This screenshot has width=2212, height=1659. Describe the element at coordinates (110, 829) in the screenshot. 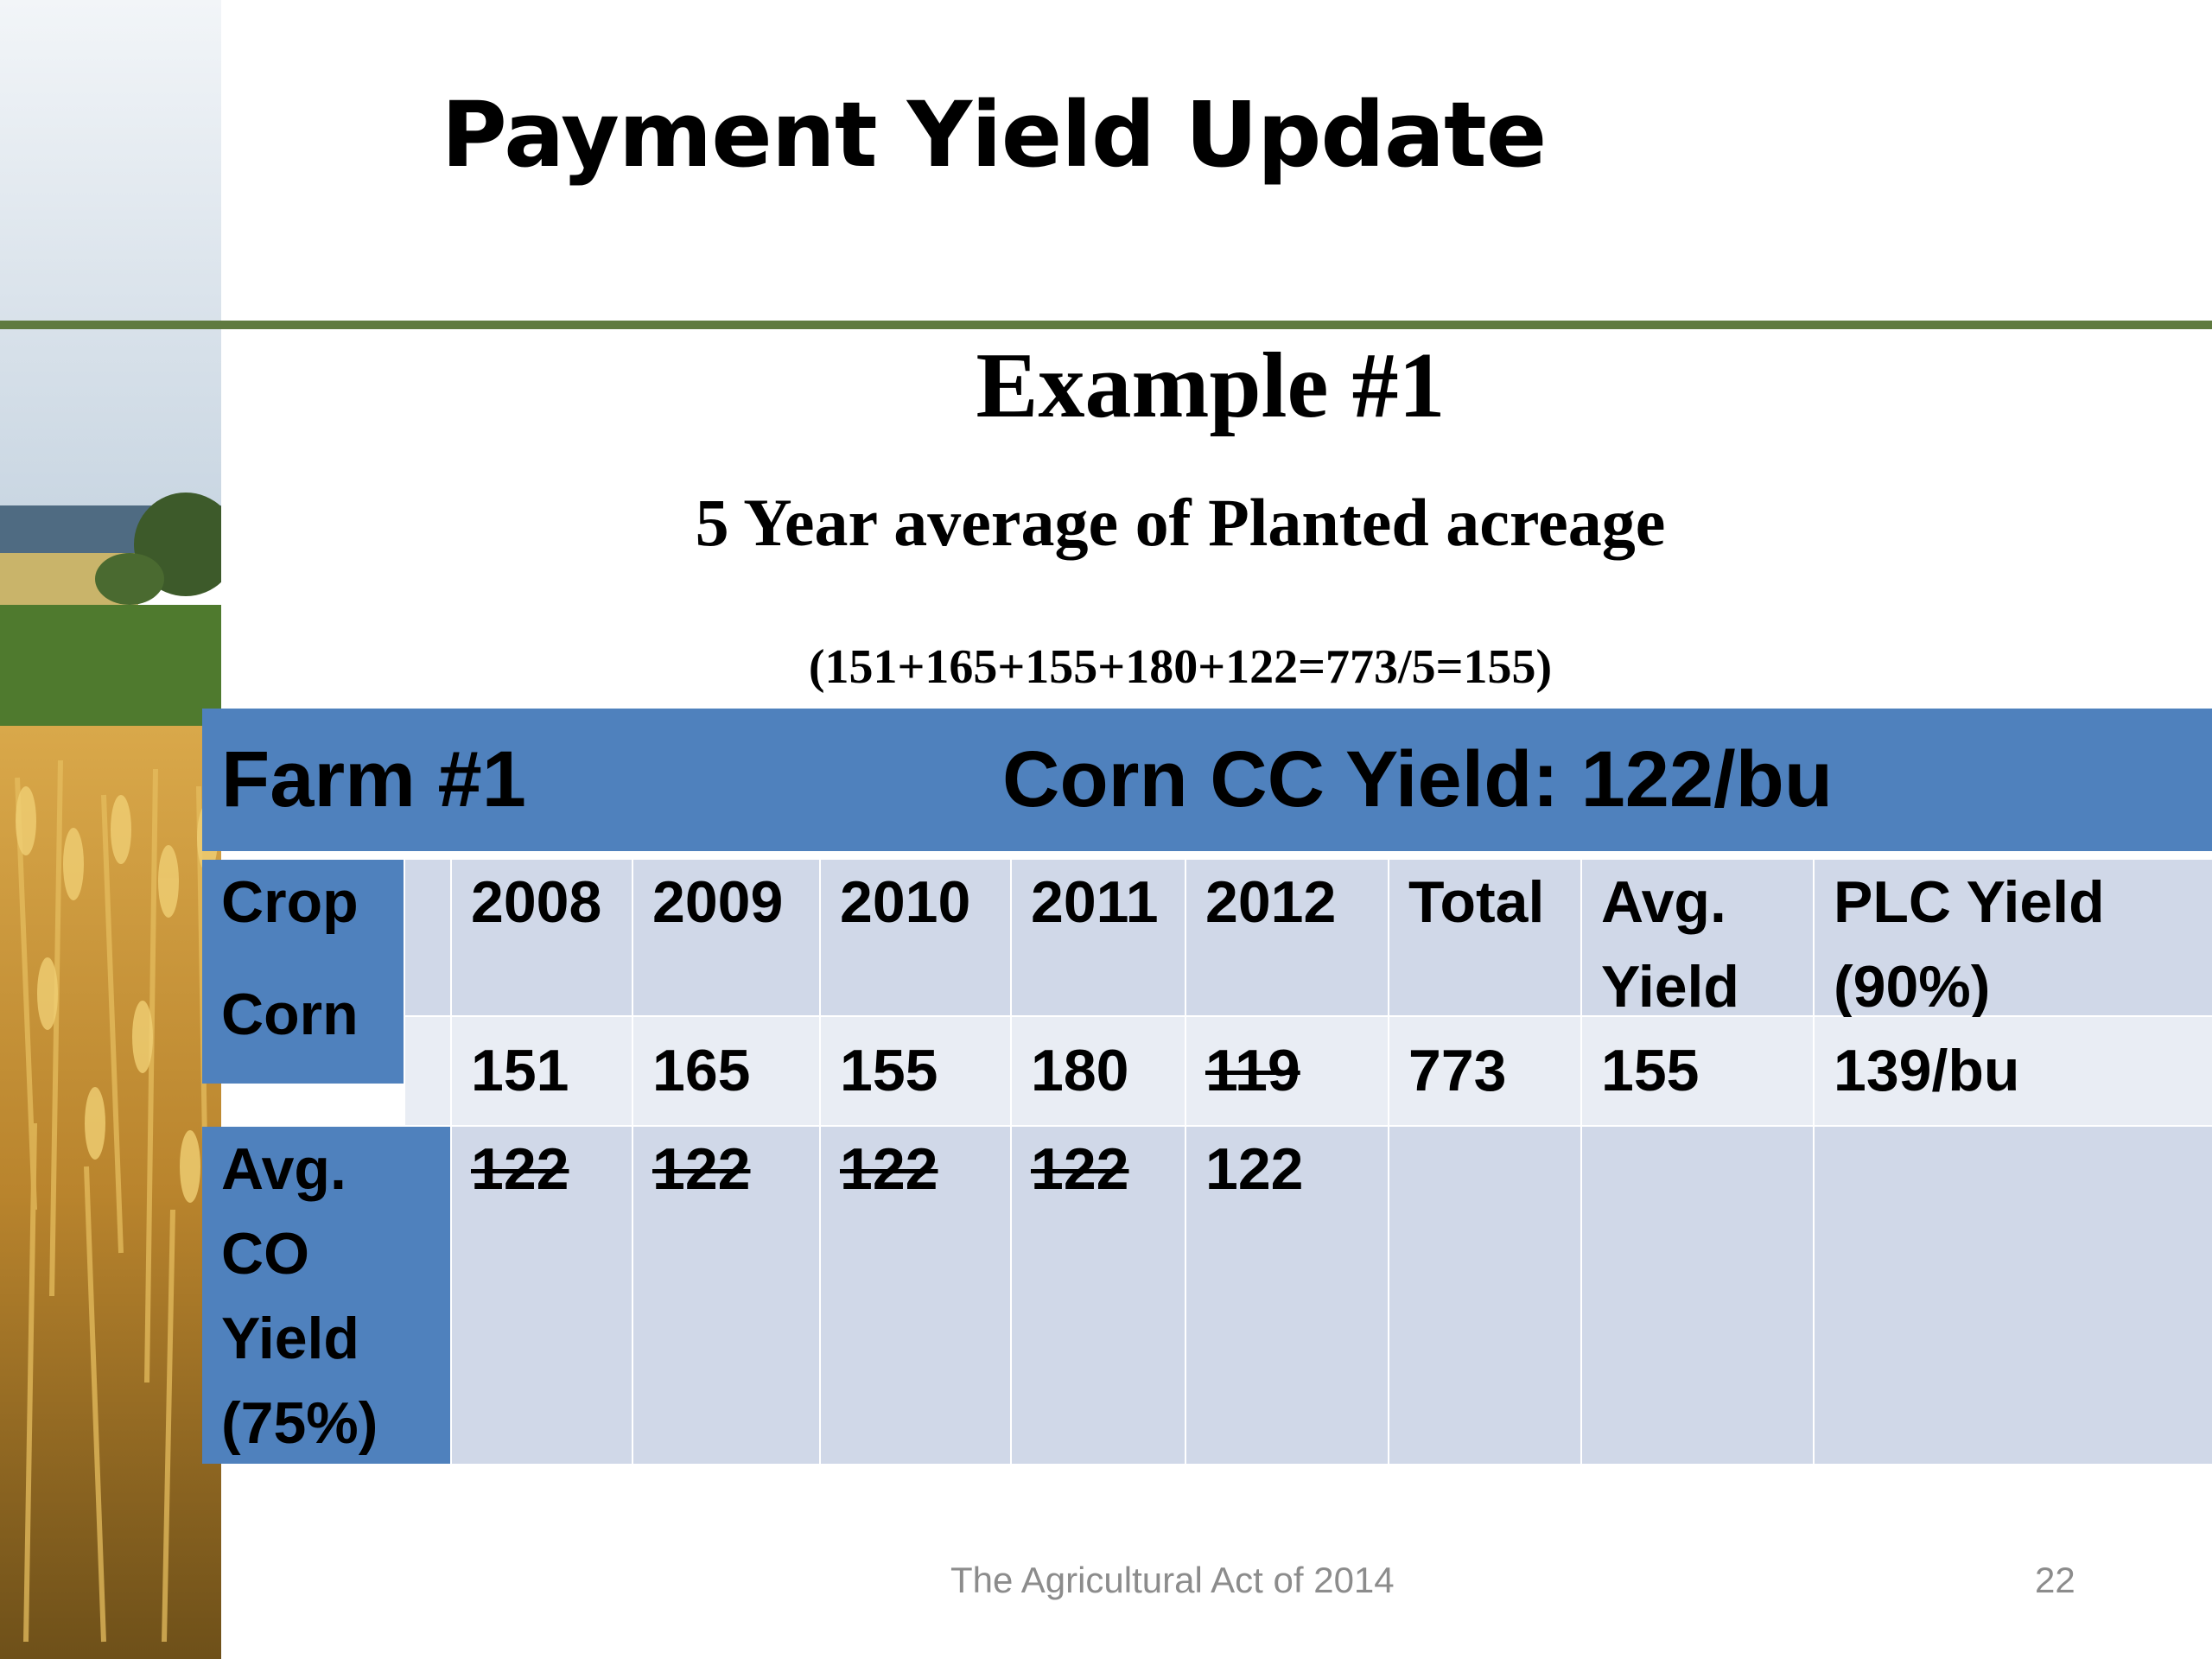

I see `wheat-field-image` at that location.